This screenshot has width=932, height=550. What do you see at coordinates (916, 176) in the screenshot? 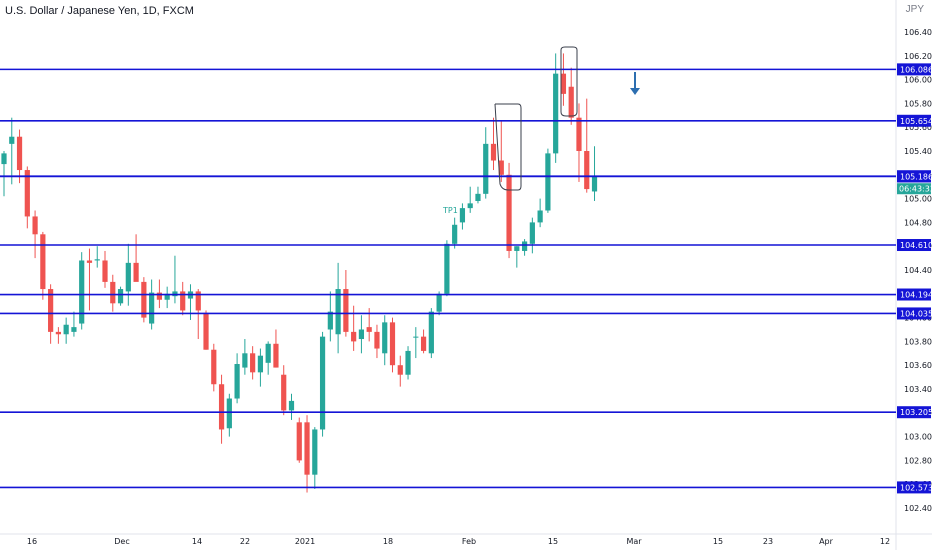
I see `level-label: 105.186` at bounding box center [916, 176].